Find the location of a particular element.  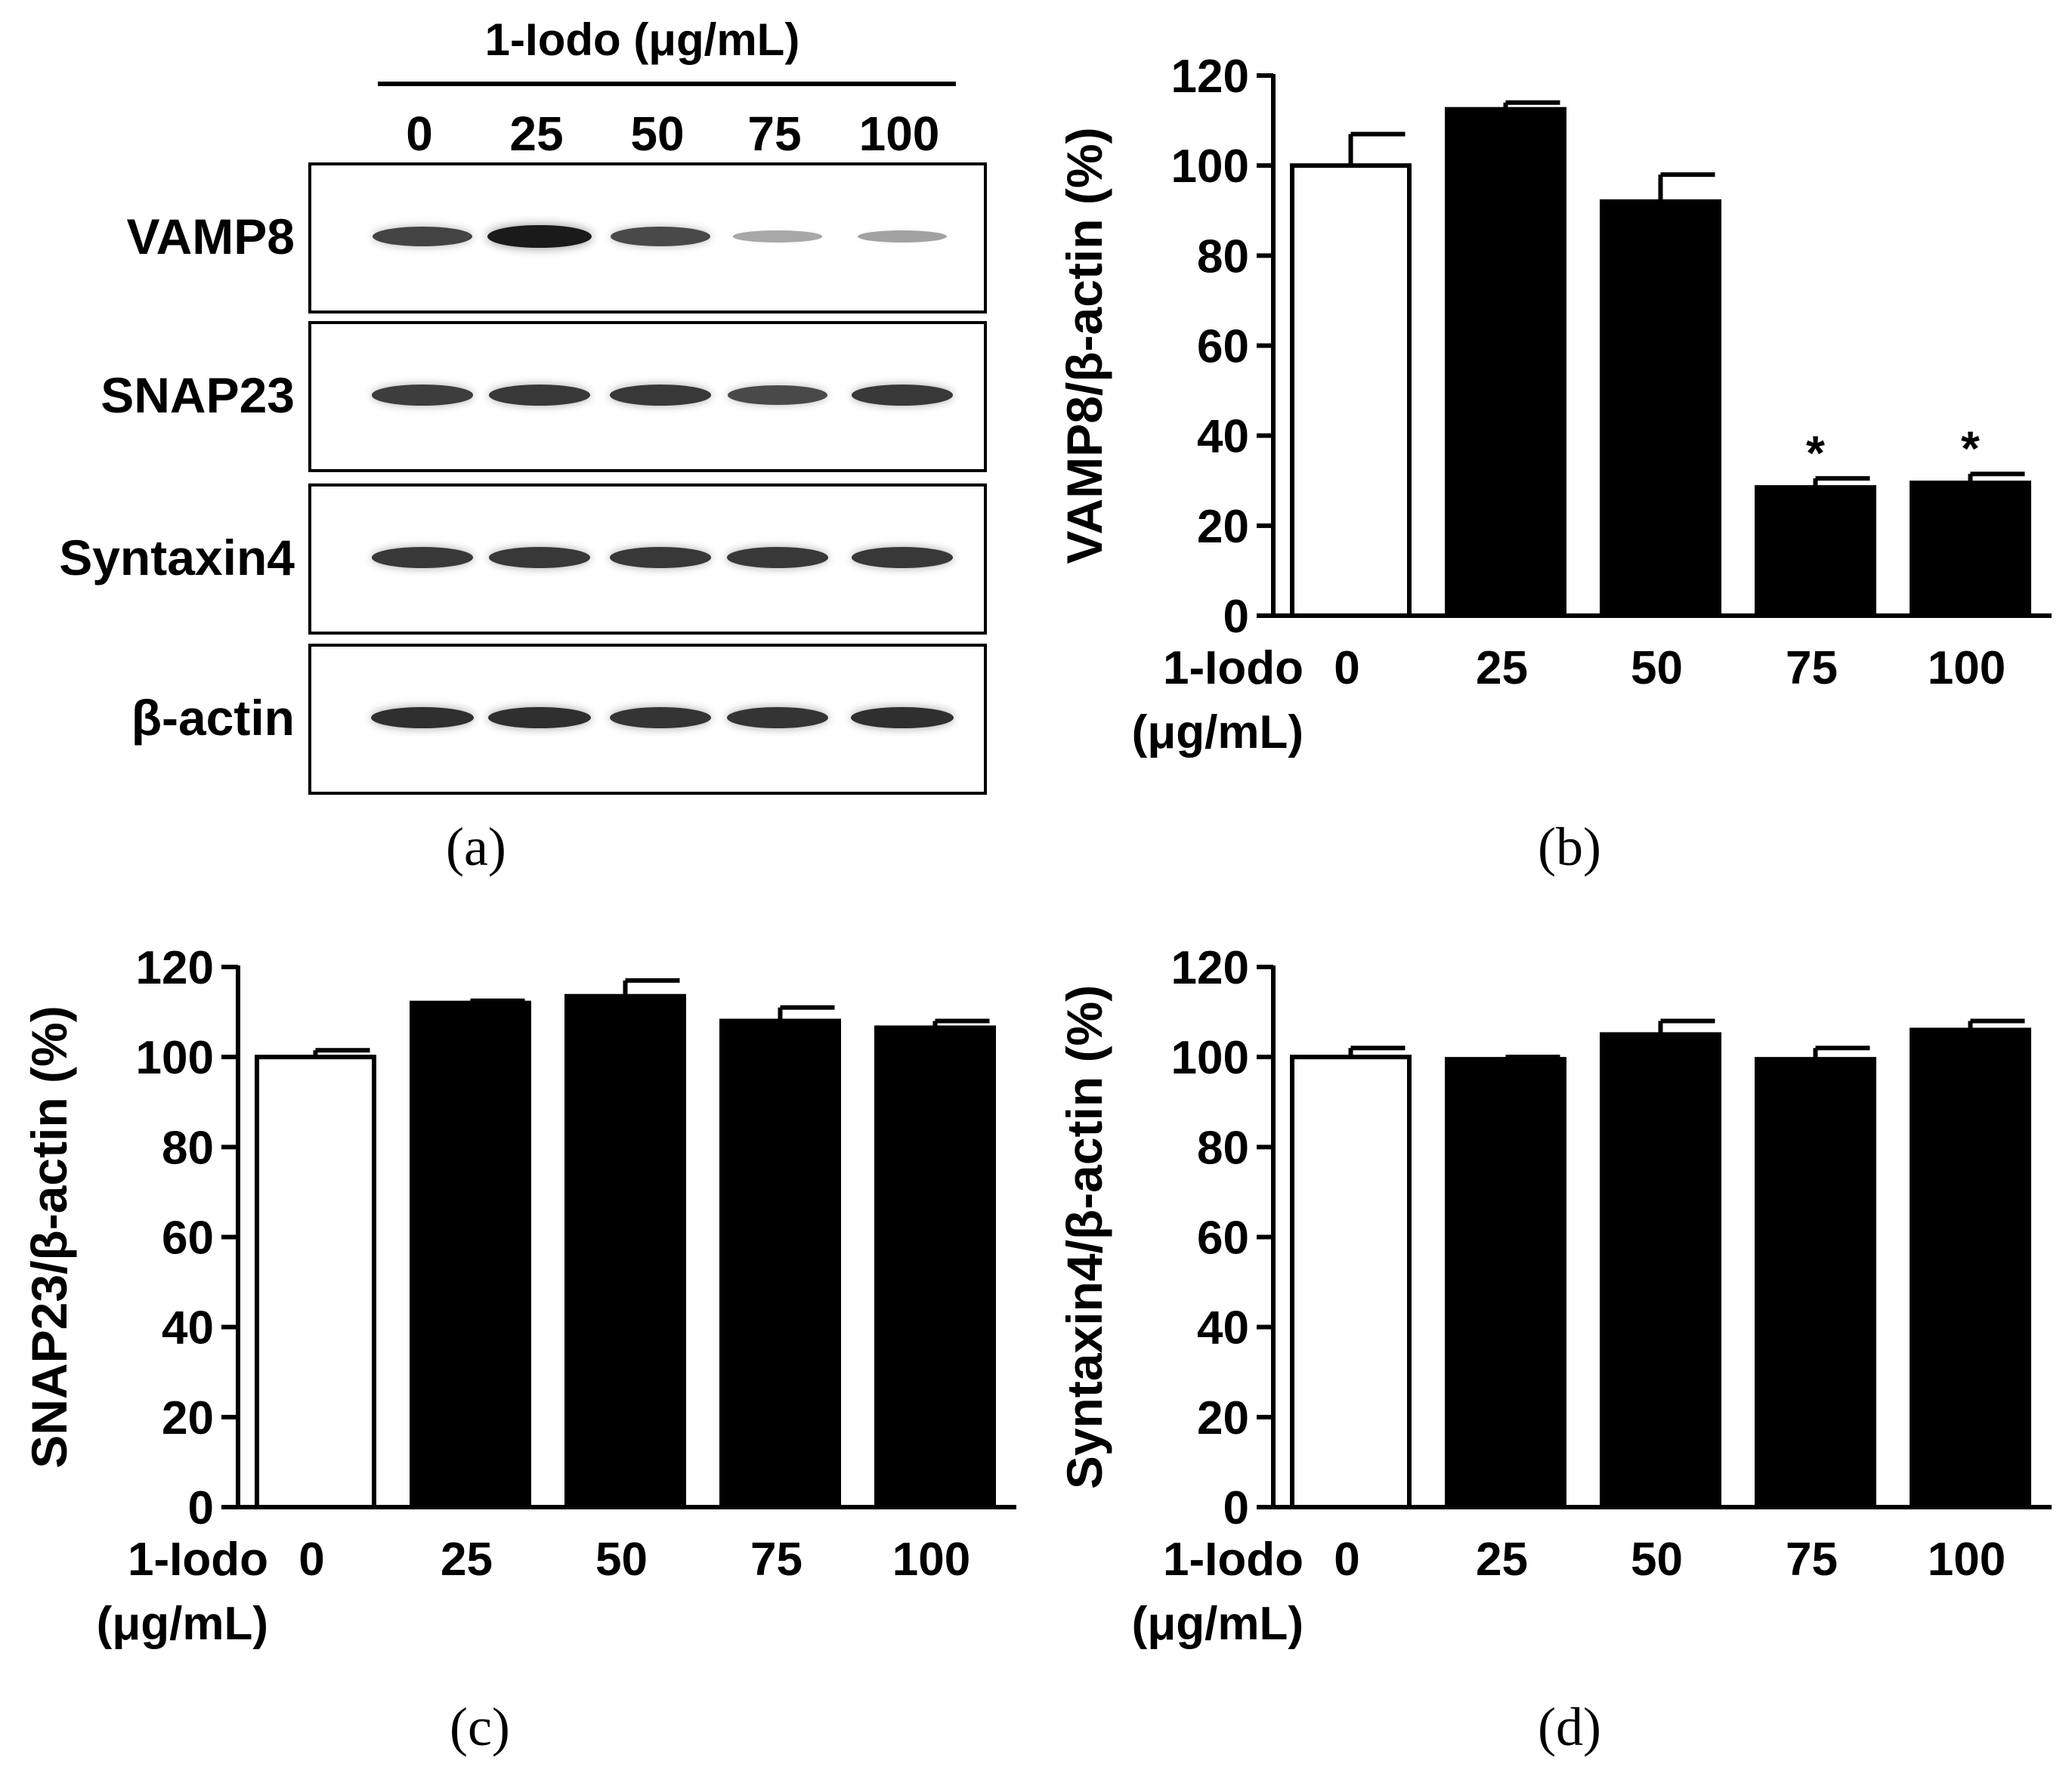

y-axis-label: VAMP8/β-actin (%) is located at coordinates (1084, 345).